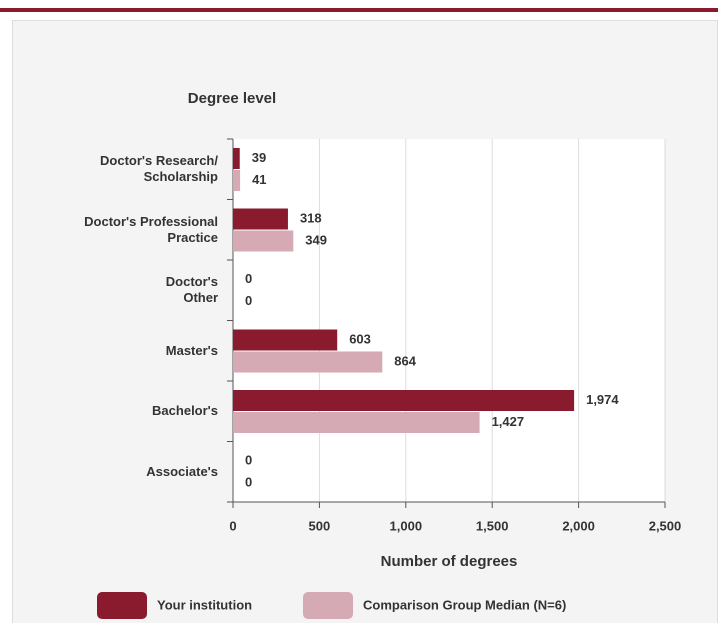 The image size is (726, 623). I want to click on y-tick-label: Doctor's Other, so click(191, 290).